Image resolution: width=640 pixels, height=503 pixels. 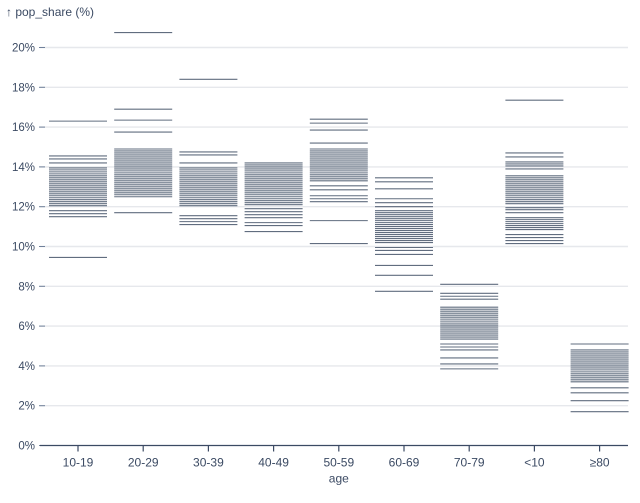 I want to click on tick-series-≥80, so click(x=599, y=378).